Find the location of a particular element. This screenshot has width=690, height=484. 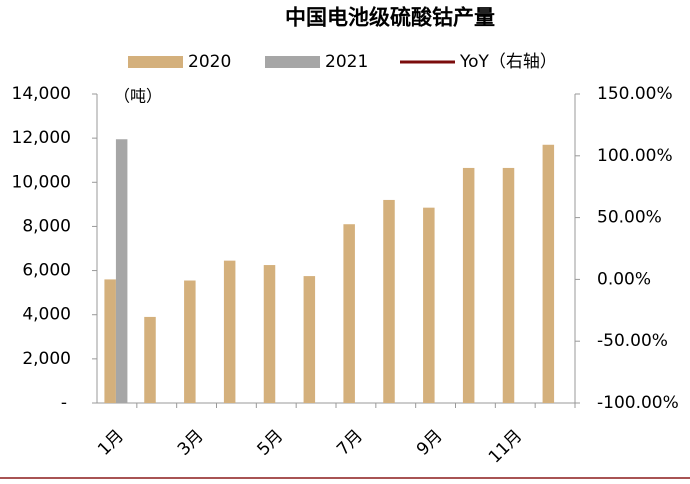

legend-label: 2020 is located at coordinates (209, 62).